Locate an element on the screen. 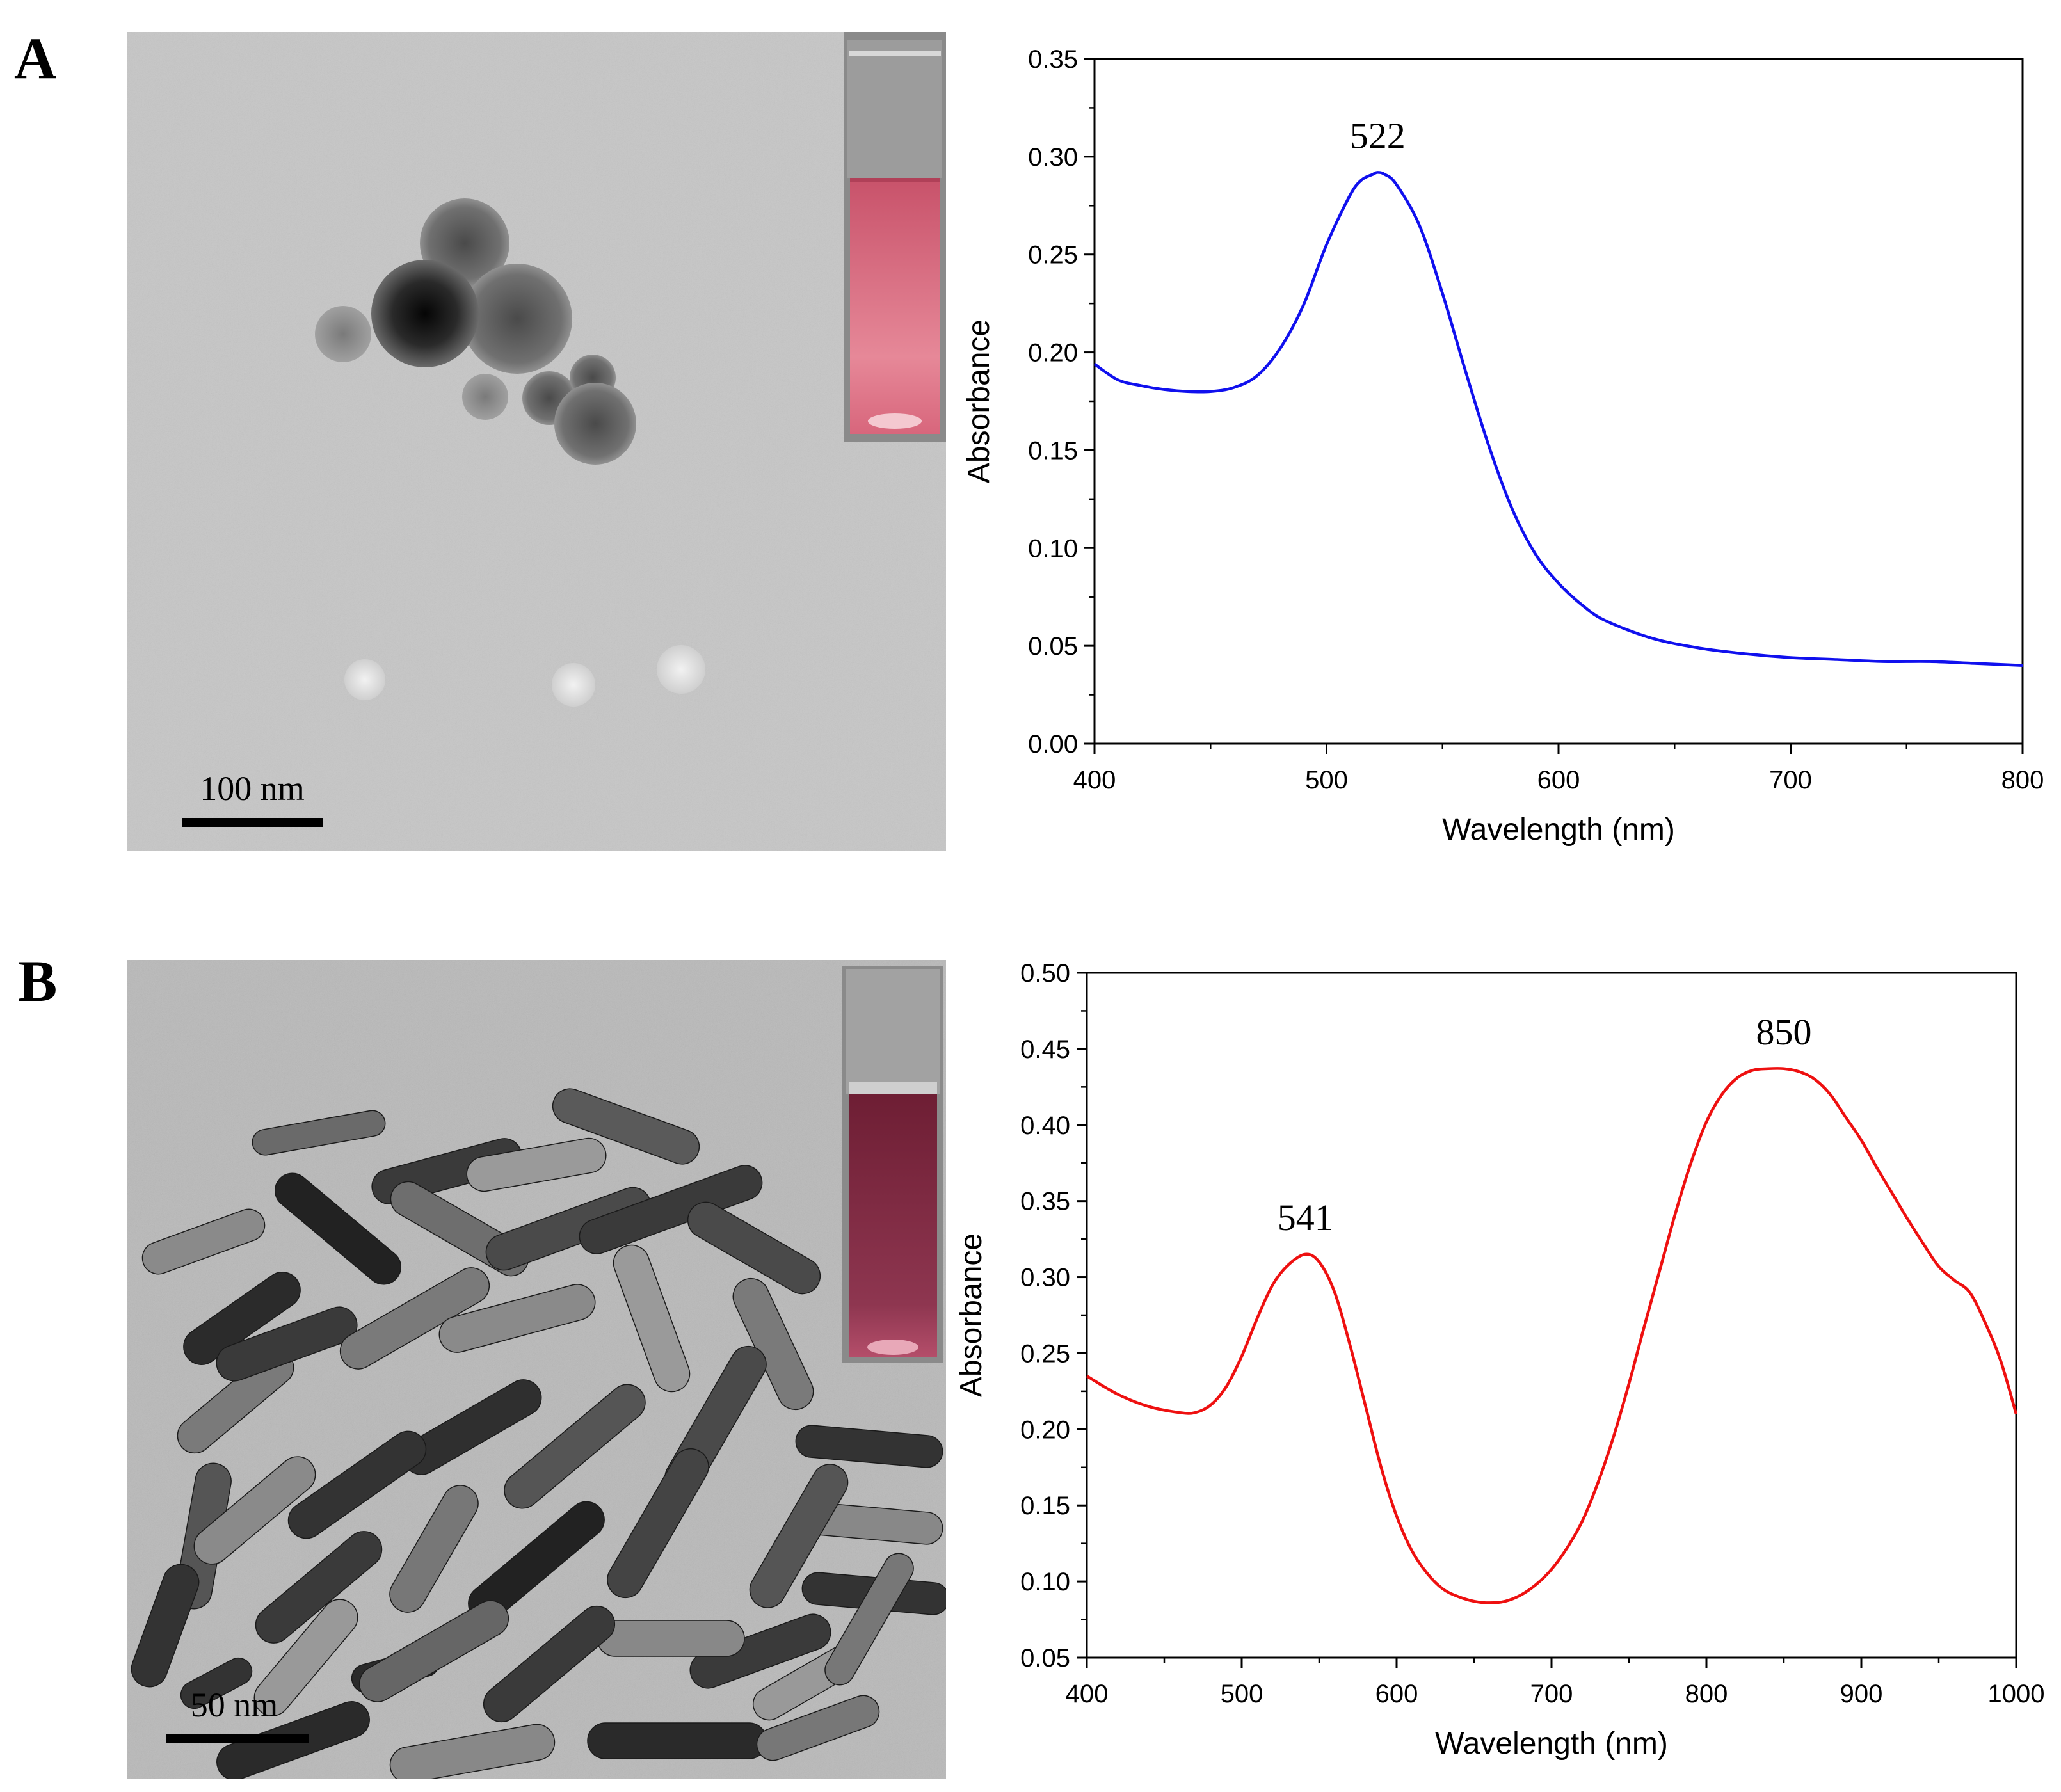 The height and width of the screenshot is (1792, 2061). y-tick-label: 0.50 is located at coordinates (1045, 973).